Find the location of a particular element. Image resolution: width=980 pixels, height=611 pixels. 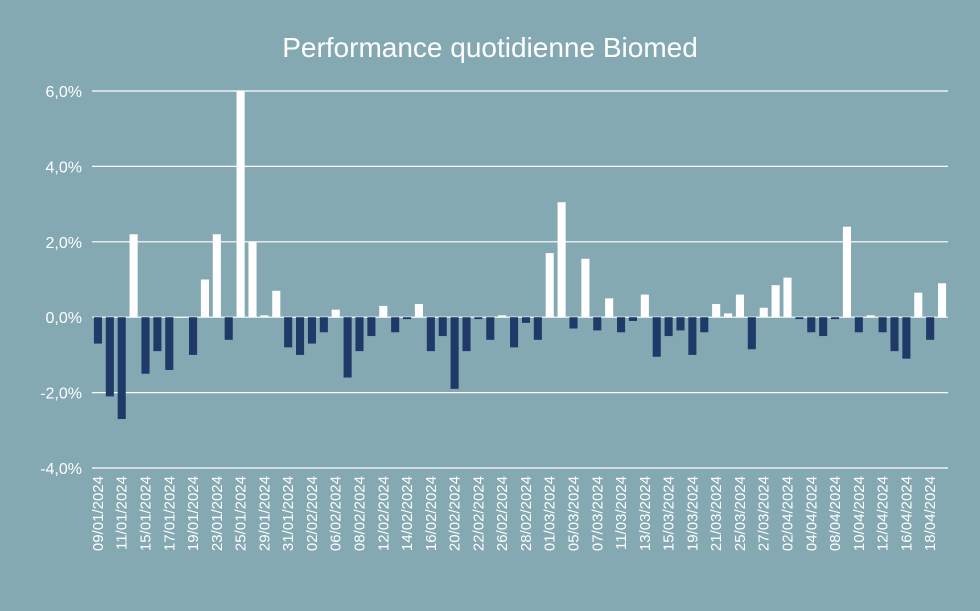

x-tick-label: 15/01/2024 is located at coordinates (146, 513).